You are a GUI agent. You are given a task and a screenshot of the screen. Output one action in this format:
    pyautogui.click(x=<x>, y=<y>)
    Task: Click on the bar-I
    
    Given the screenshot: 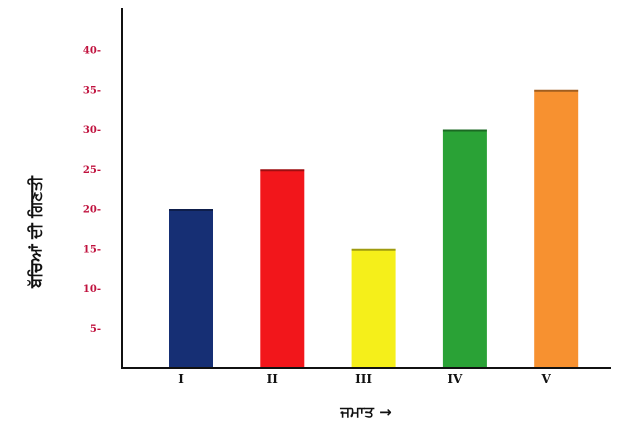 What is the action you would take?
    pyautogui.click(x=191, y=288)
    